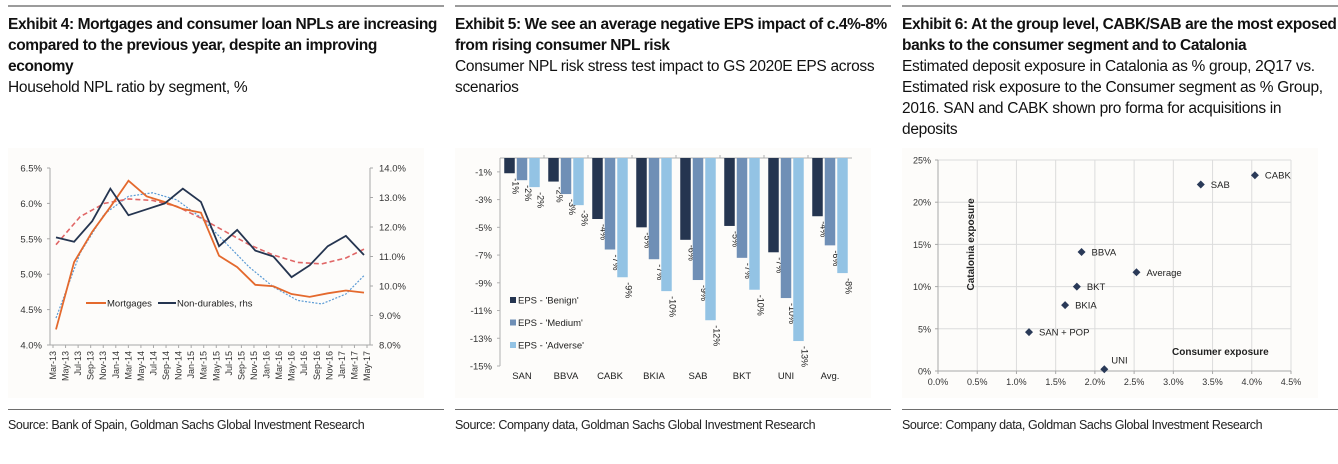 Image resolution: width=1338 pixels, height=464 pixels. Describe the element at coordinates (742, 208) in the screenshot. I see `bar-bkt-medium` at that location.